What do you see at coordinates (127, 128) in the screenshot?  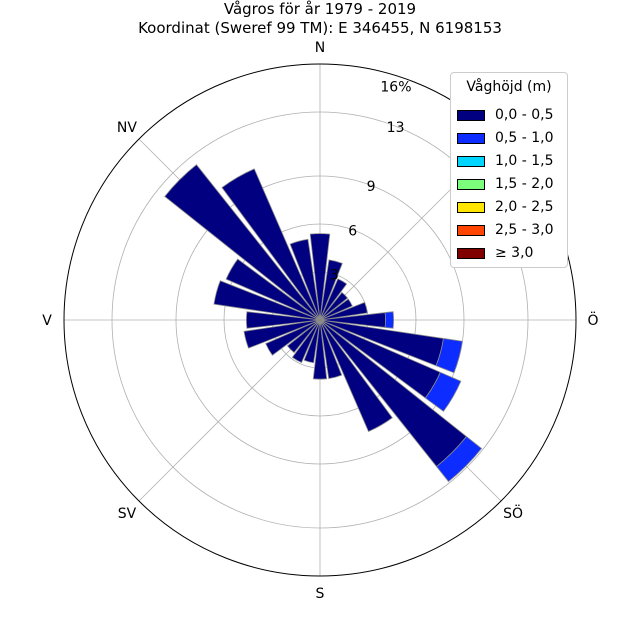 I see `direction-label: NV` at bounding box center [127, 128].